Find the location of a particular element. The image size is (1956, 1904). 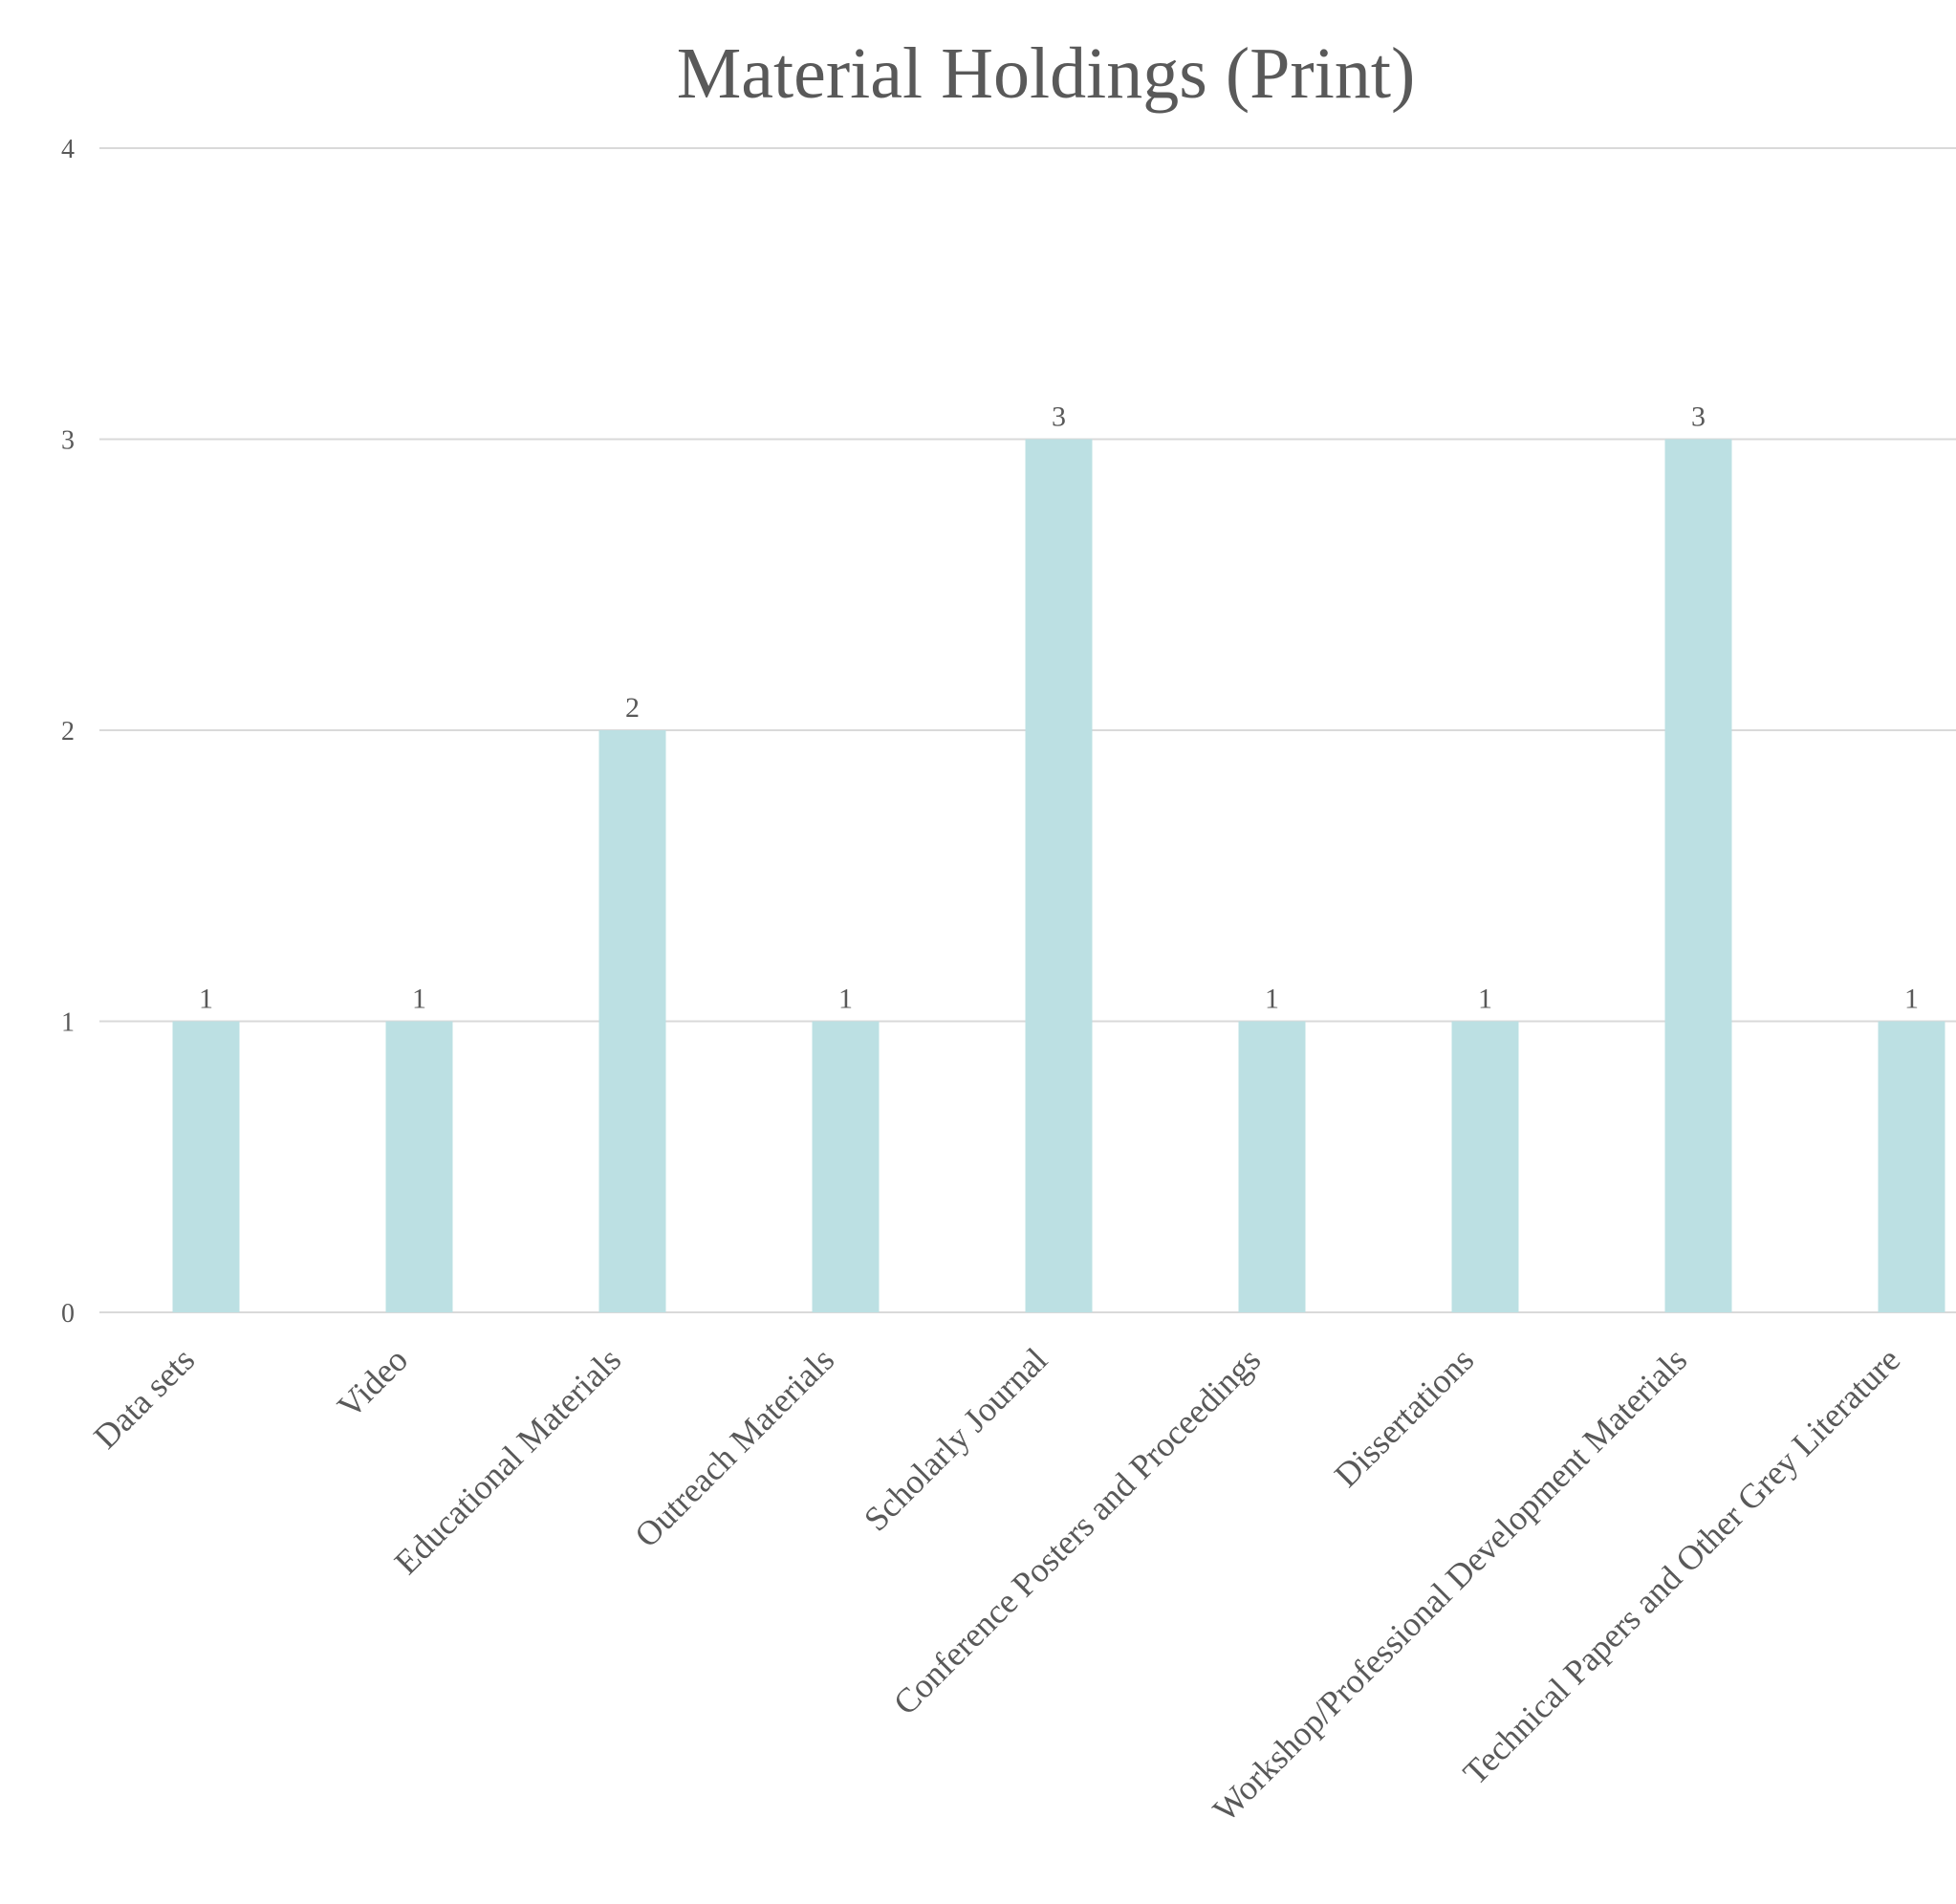

x-tick-label: Conference Posters and Proceedings is located at coordinates (1077, 1530).